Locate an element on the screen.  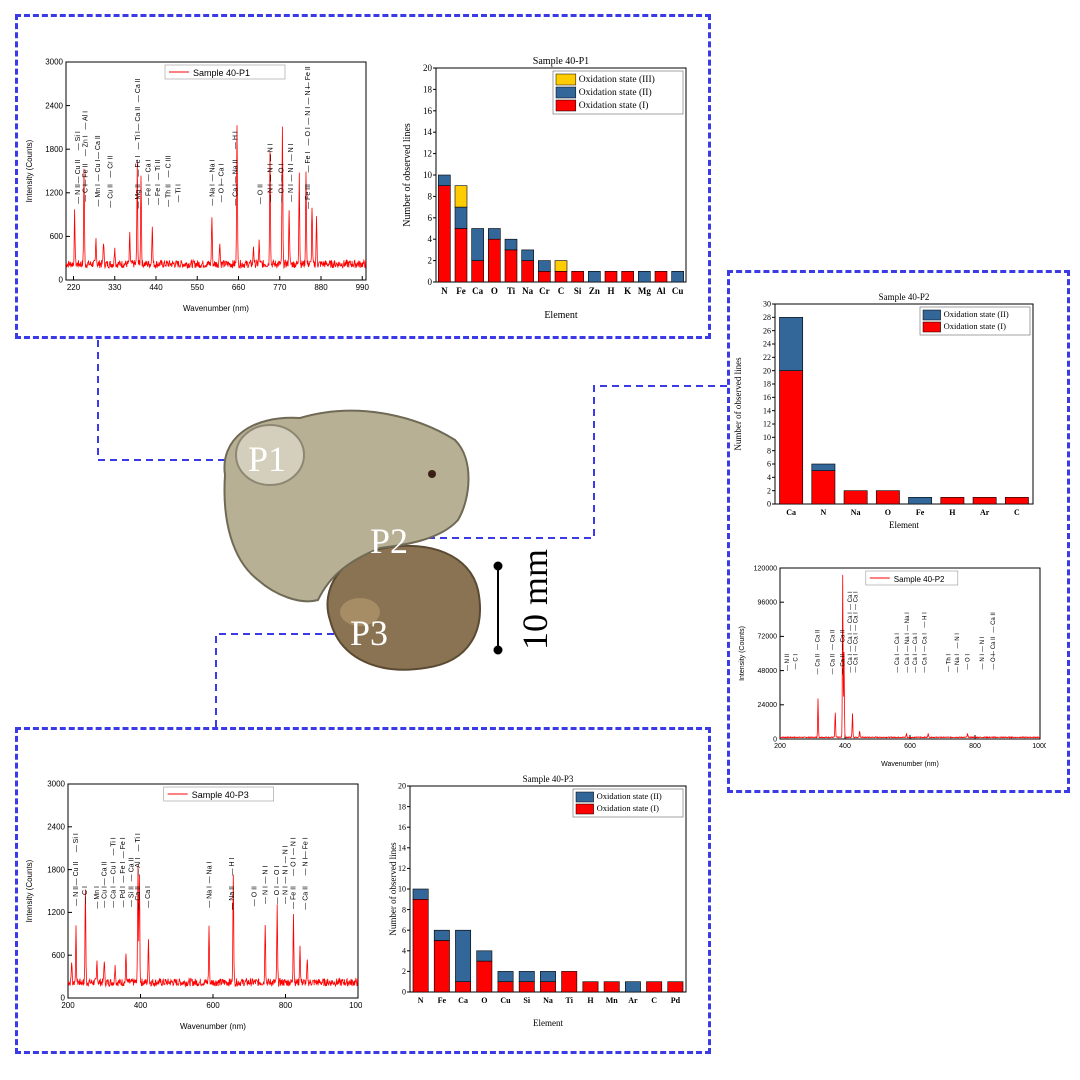
spectrum-p1-ytick-label: 1800 is located at coordinates (54, 149).